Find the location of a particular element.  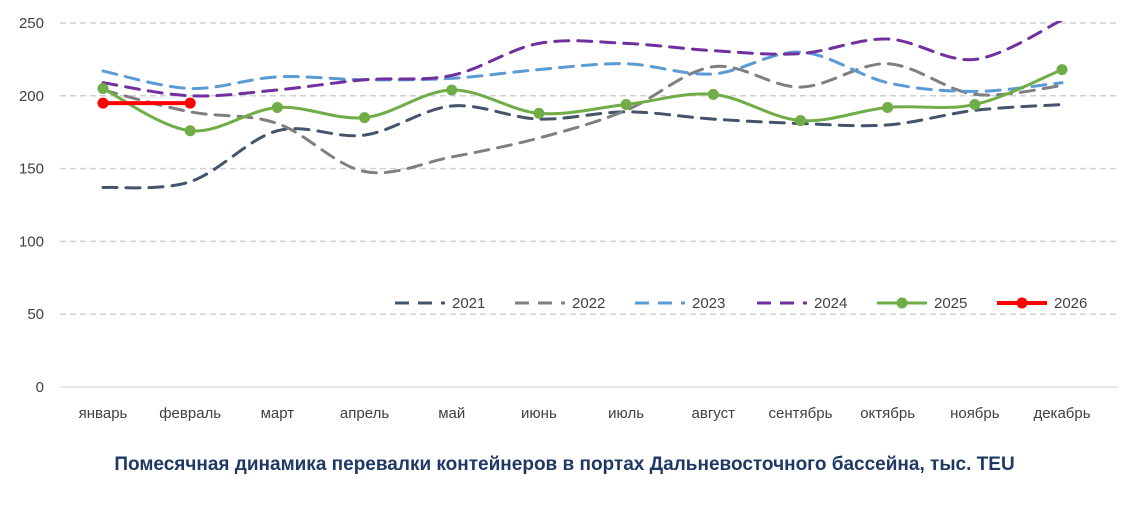

x-tick-label: март is located at coordinates (278, 413).